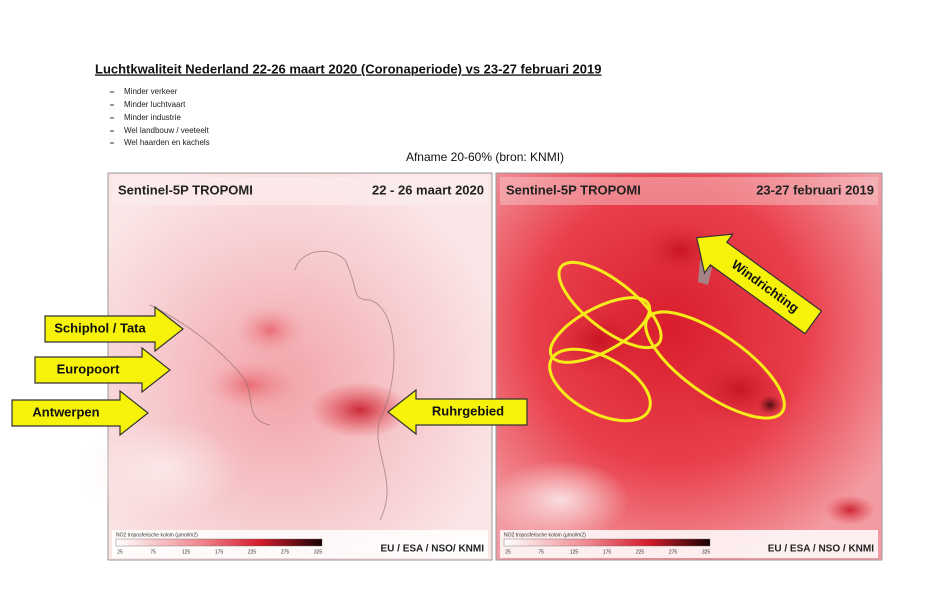 Image resolution: width=930 pixels, height=602 pixels. What do you see at coordinates (88, 368) in the screenshot?
I see `arrow-label: Europoort` at bounding box center [88, 368].